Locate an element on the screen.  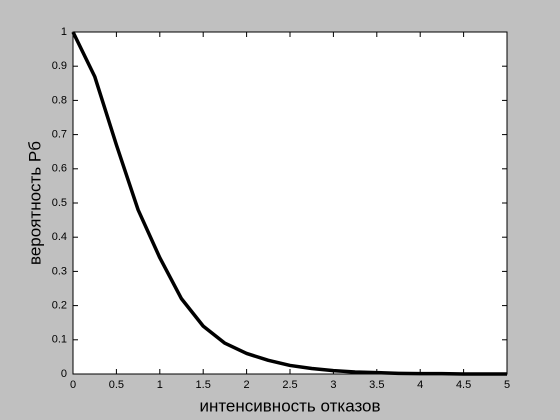
y-tick-label: 0.4 is located at coordinates (59, 237).